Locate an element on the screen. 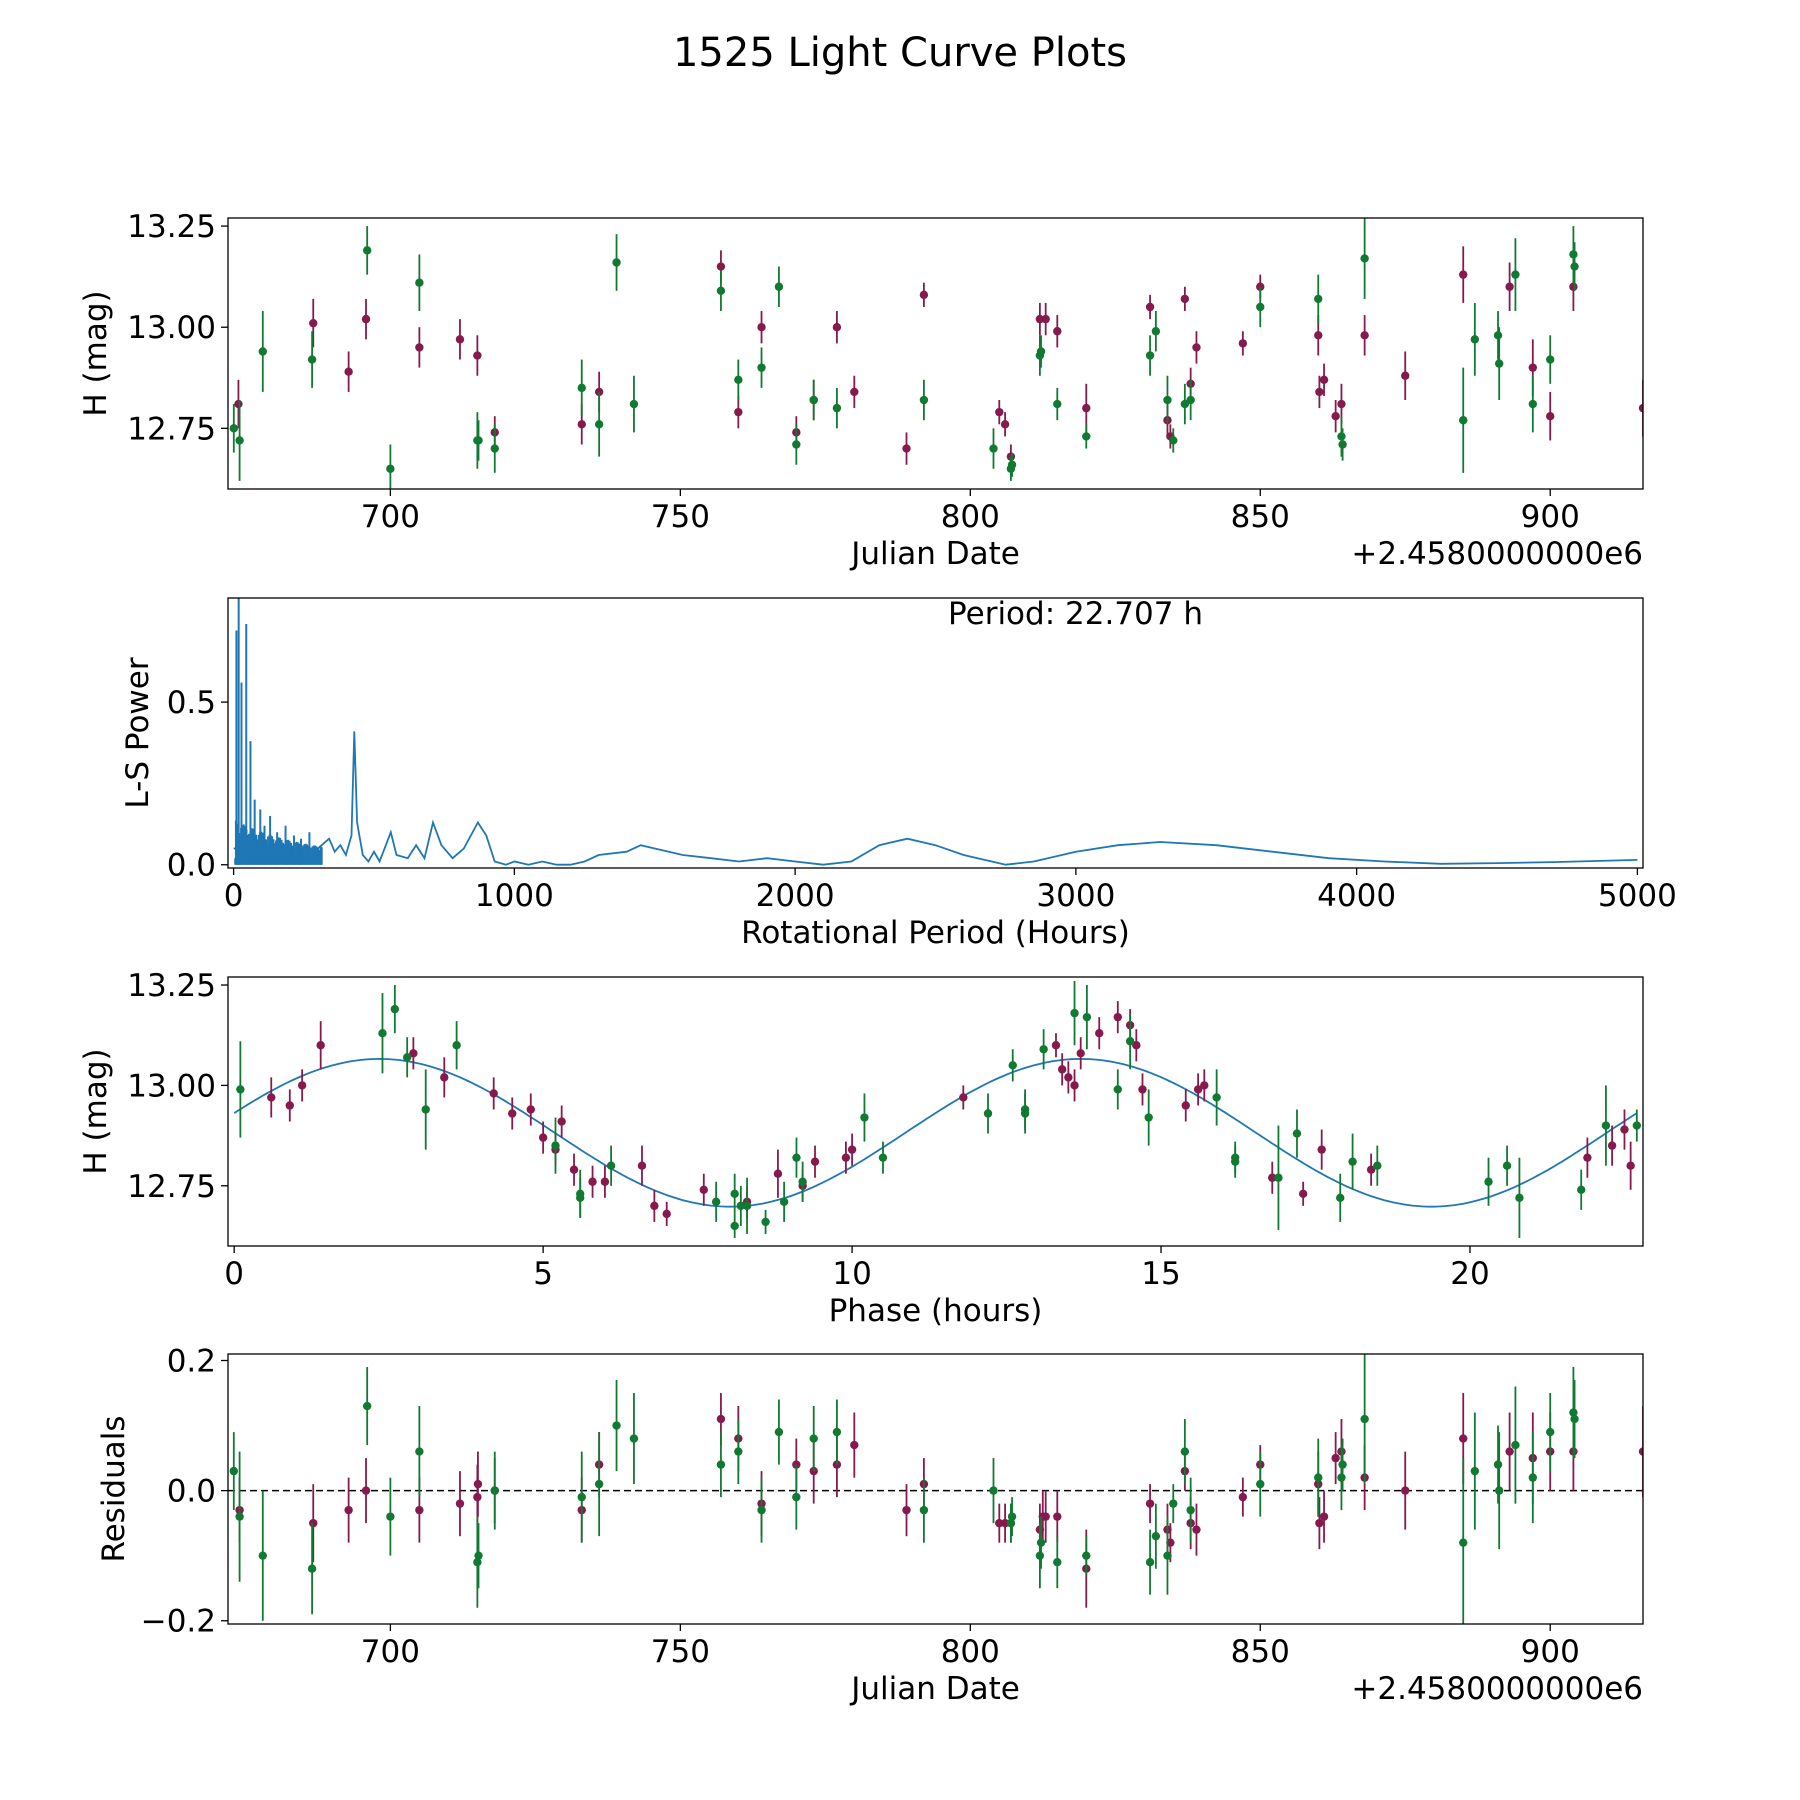 Image resolution: width=1800 pixels, height=1800 pixels. y-axis-label: H (mag) is located at coordinates (96, 1111).